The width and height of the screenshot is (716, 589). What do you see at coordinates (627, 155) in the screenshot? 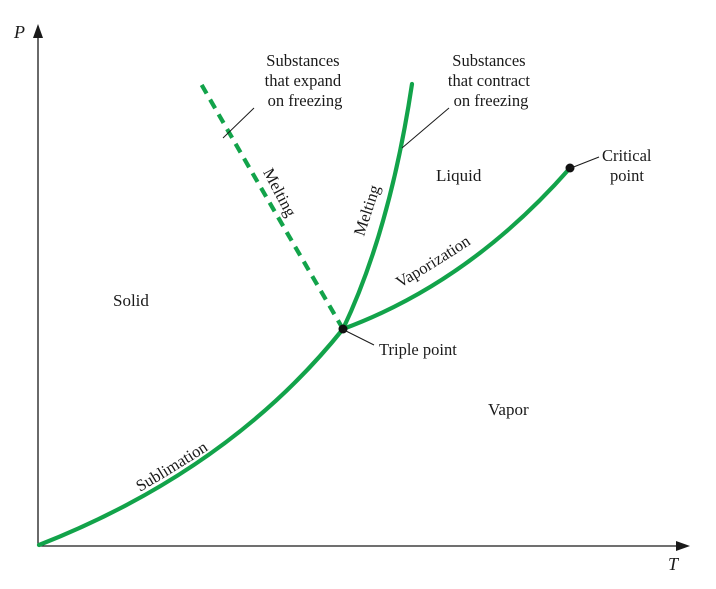
I see `annotation-critical-line-1: Critical` at bounding box center [627, 155].